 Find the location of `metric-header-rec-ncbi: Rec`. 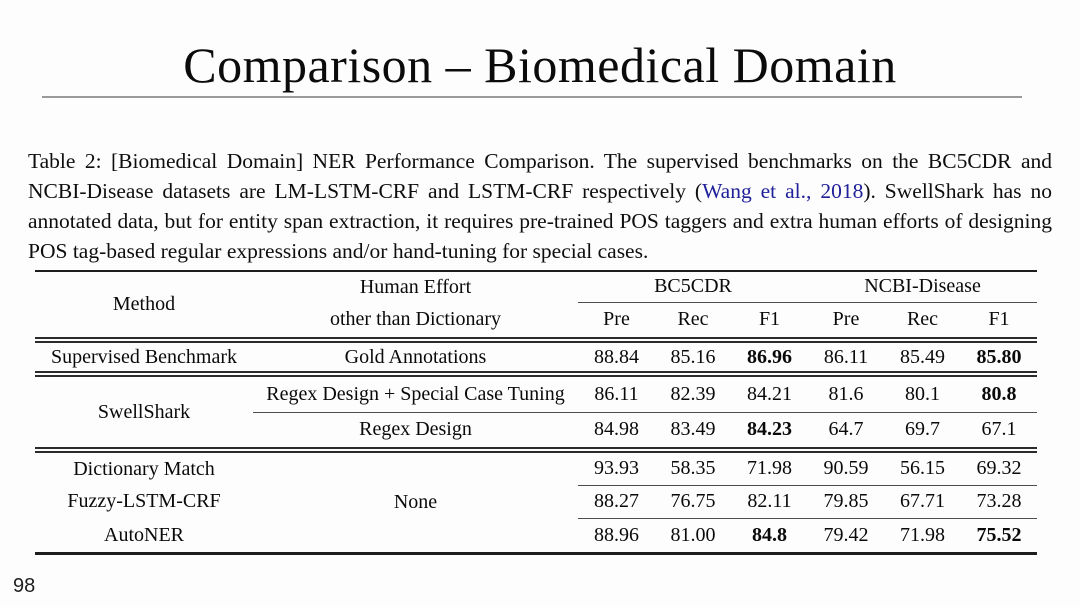

metric-header-rec-ncbi: Rec is located at coordinates (922, 319).